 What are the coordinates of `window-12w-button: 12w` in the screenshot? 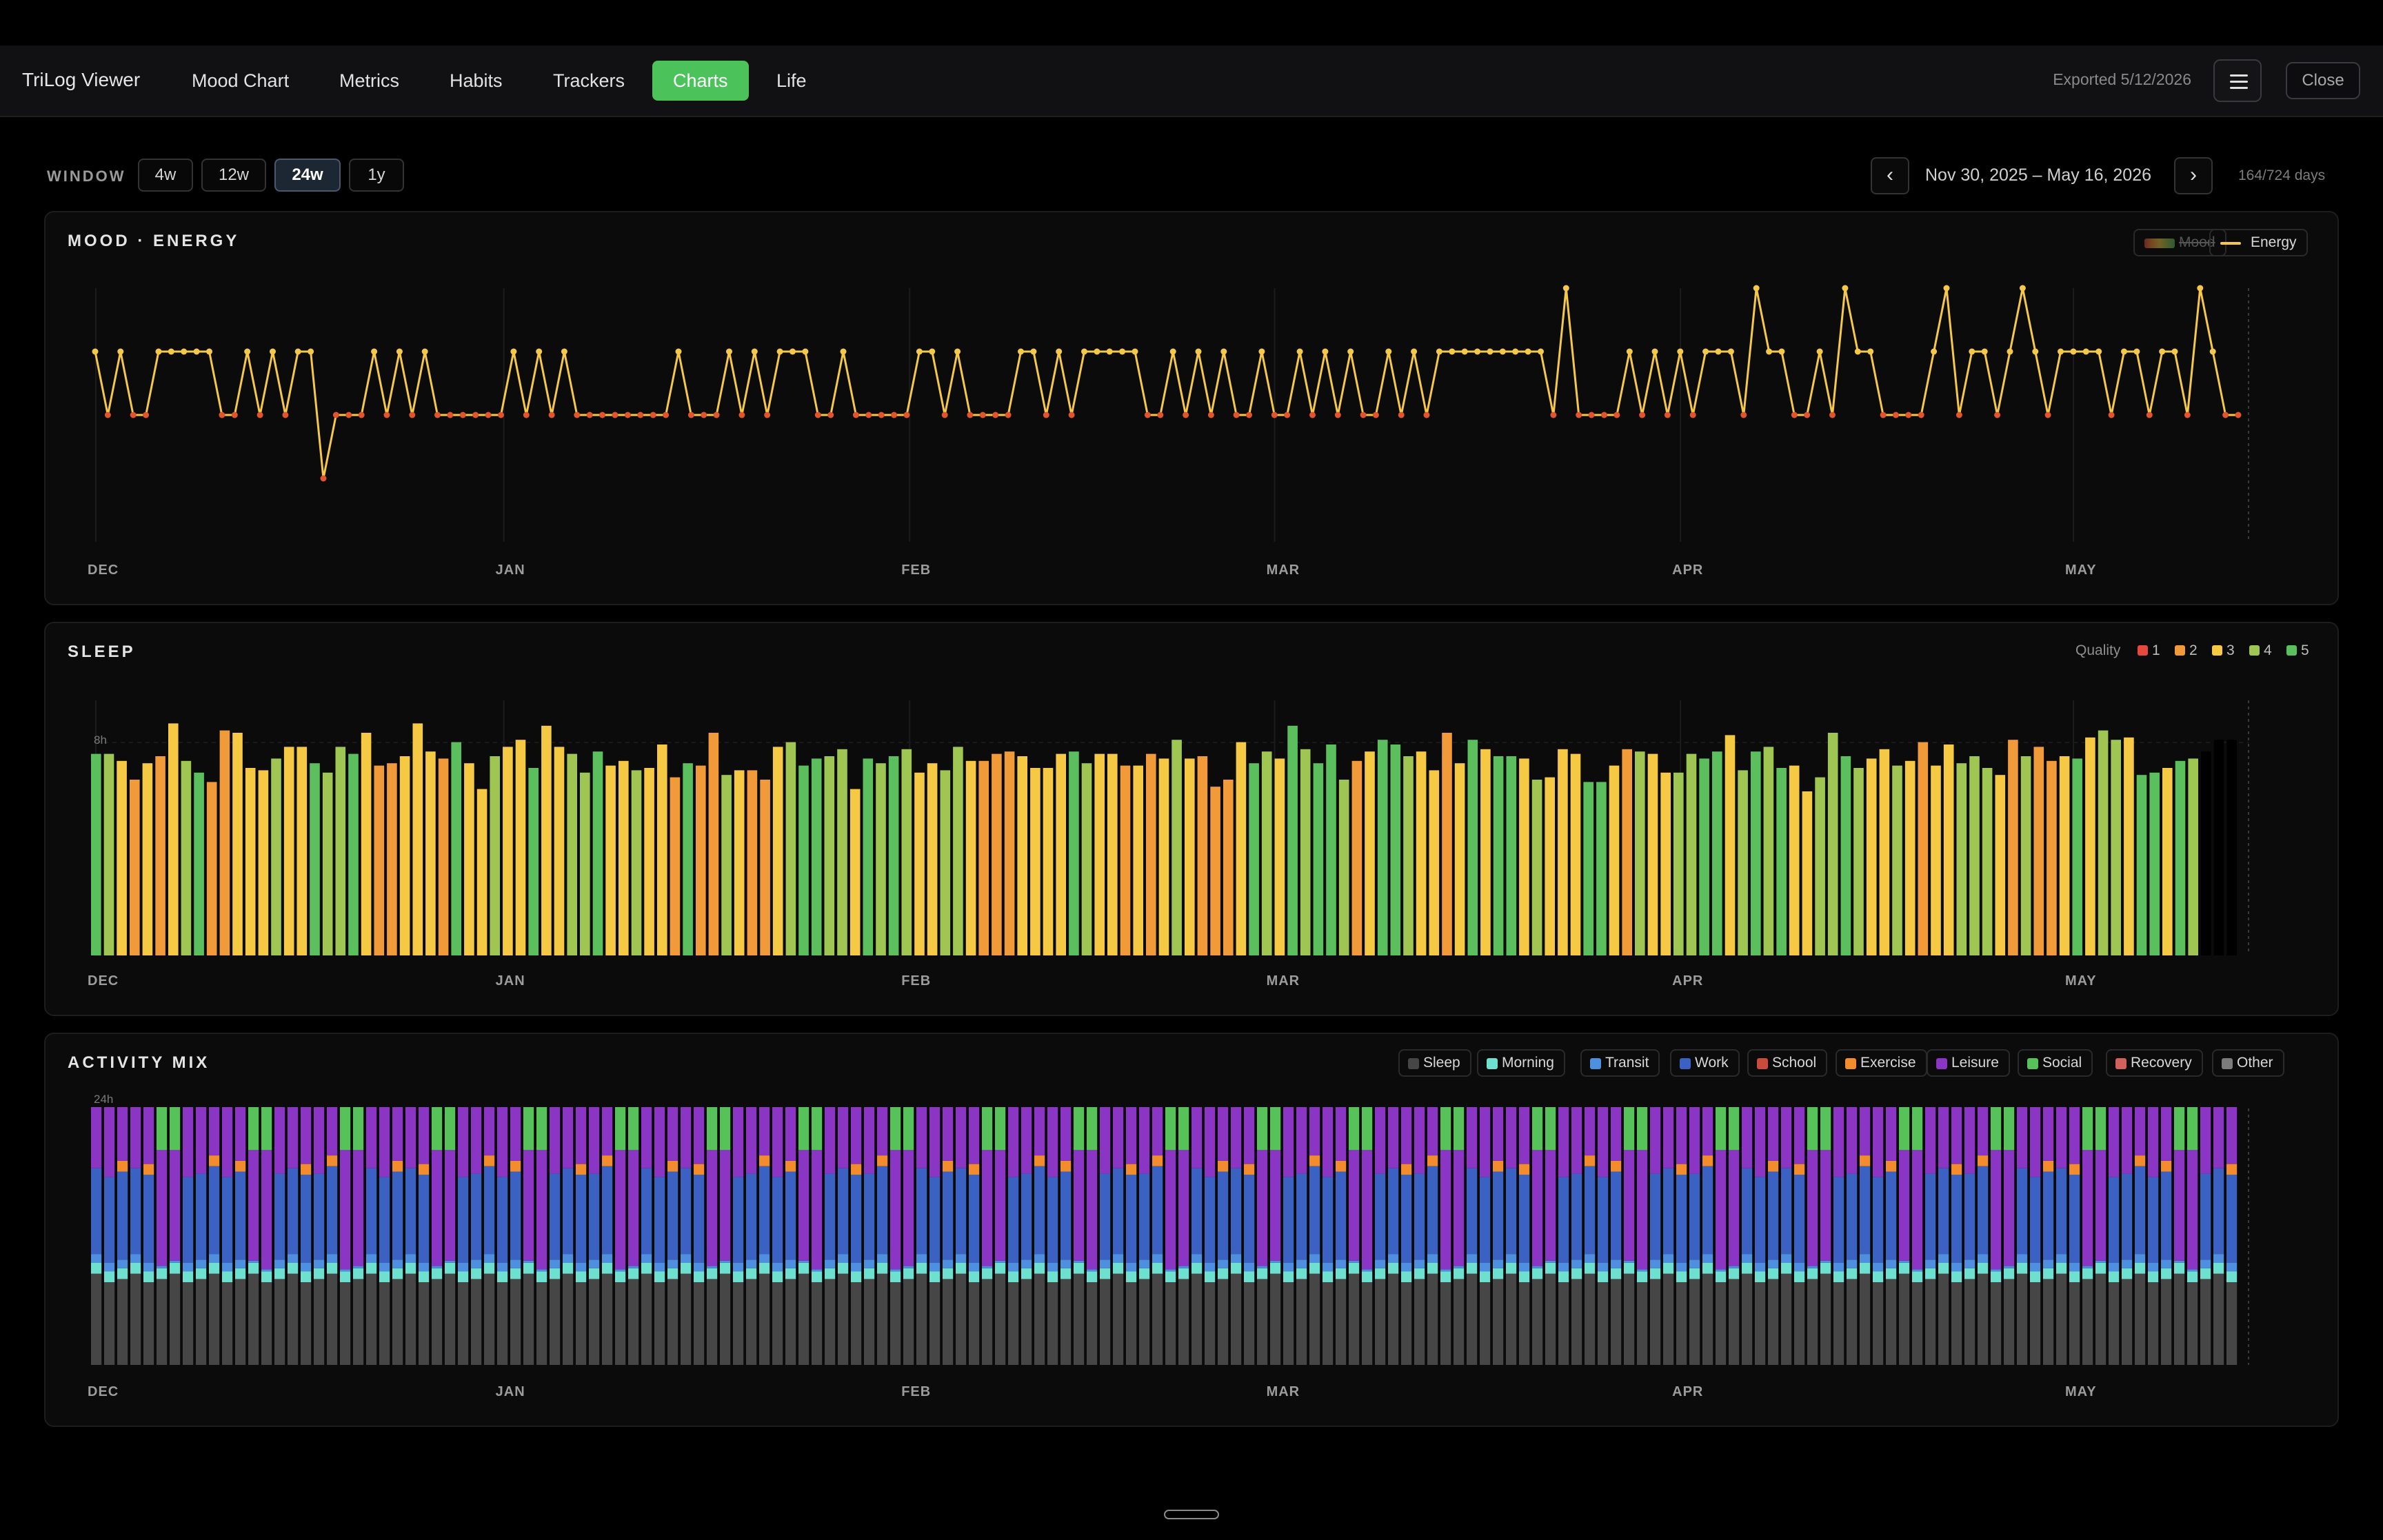 It's located at (233, 176).